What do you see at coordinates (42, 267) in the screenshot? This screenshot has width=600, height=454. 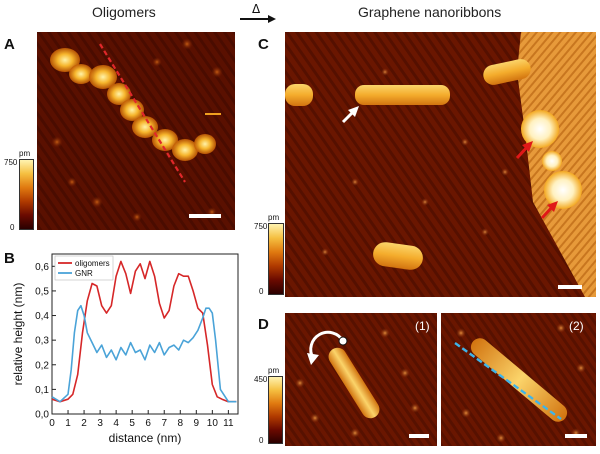 I see `y-tick-label: 0,6` at bounding box center [42, 267].